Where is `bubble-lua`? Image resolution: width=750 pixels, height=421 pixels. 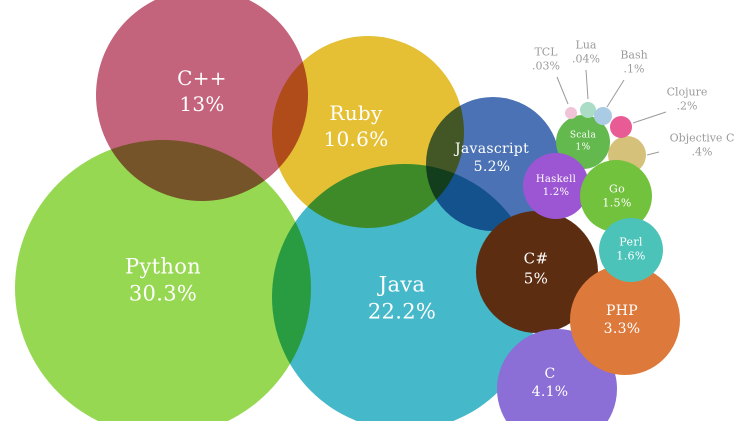
bubble-lua is located at coordinates (588, 110).